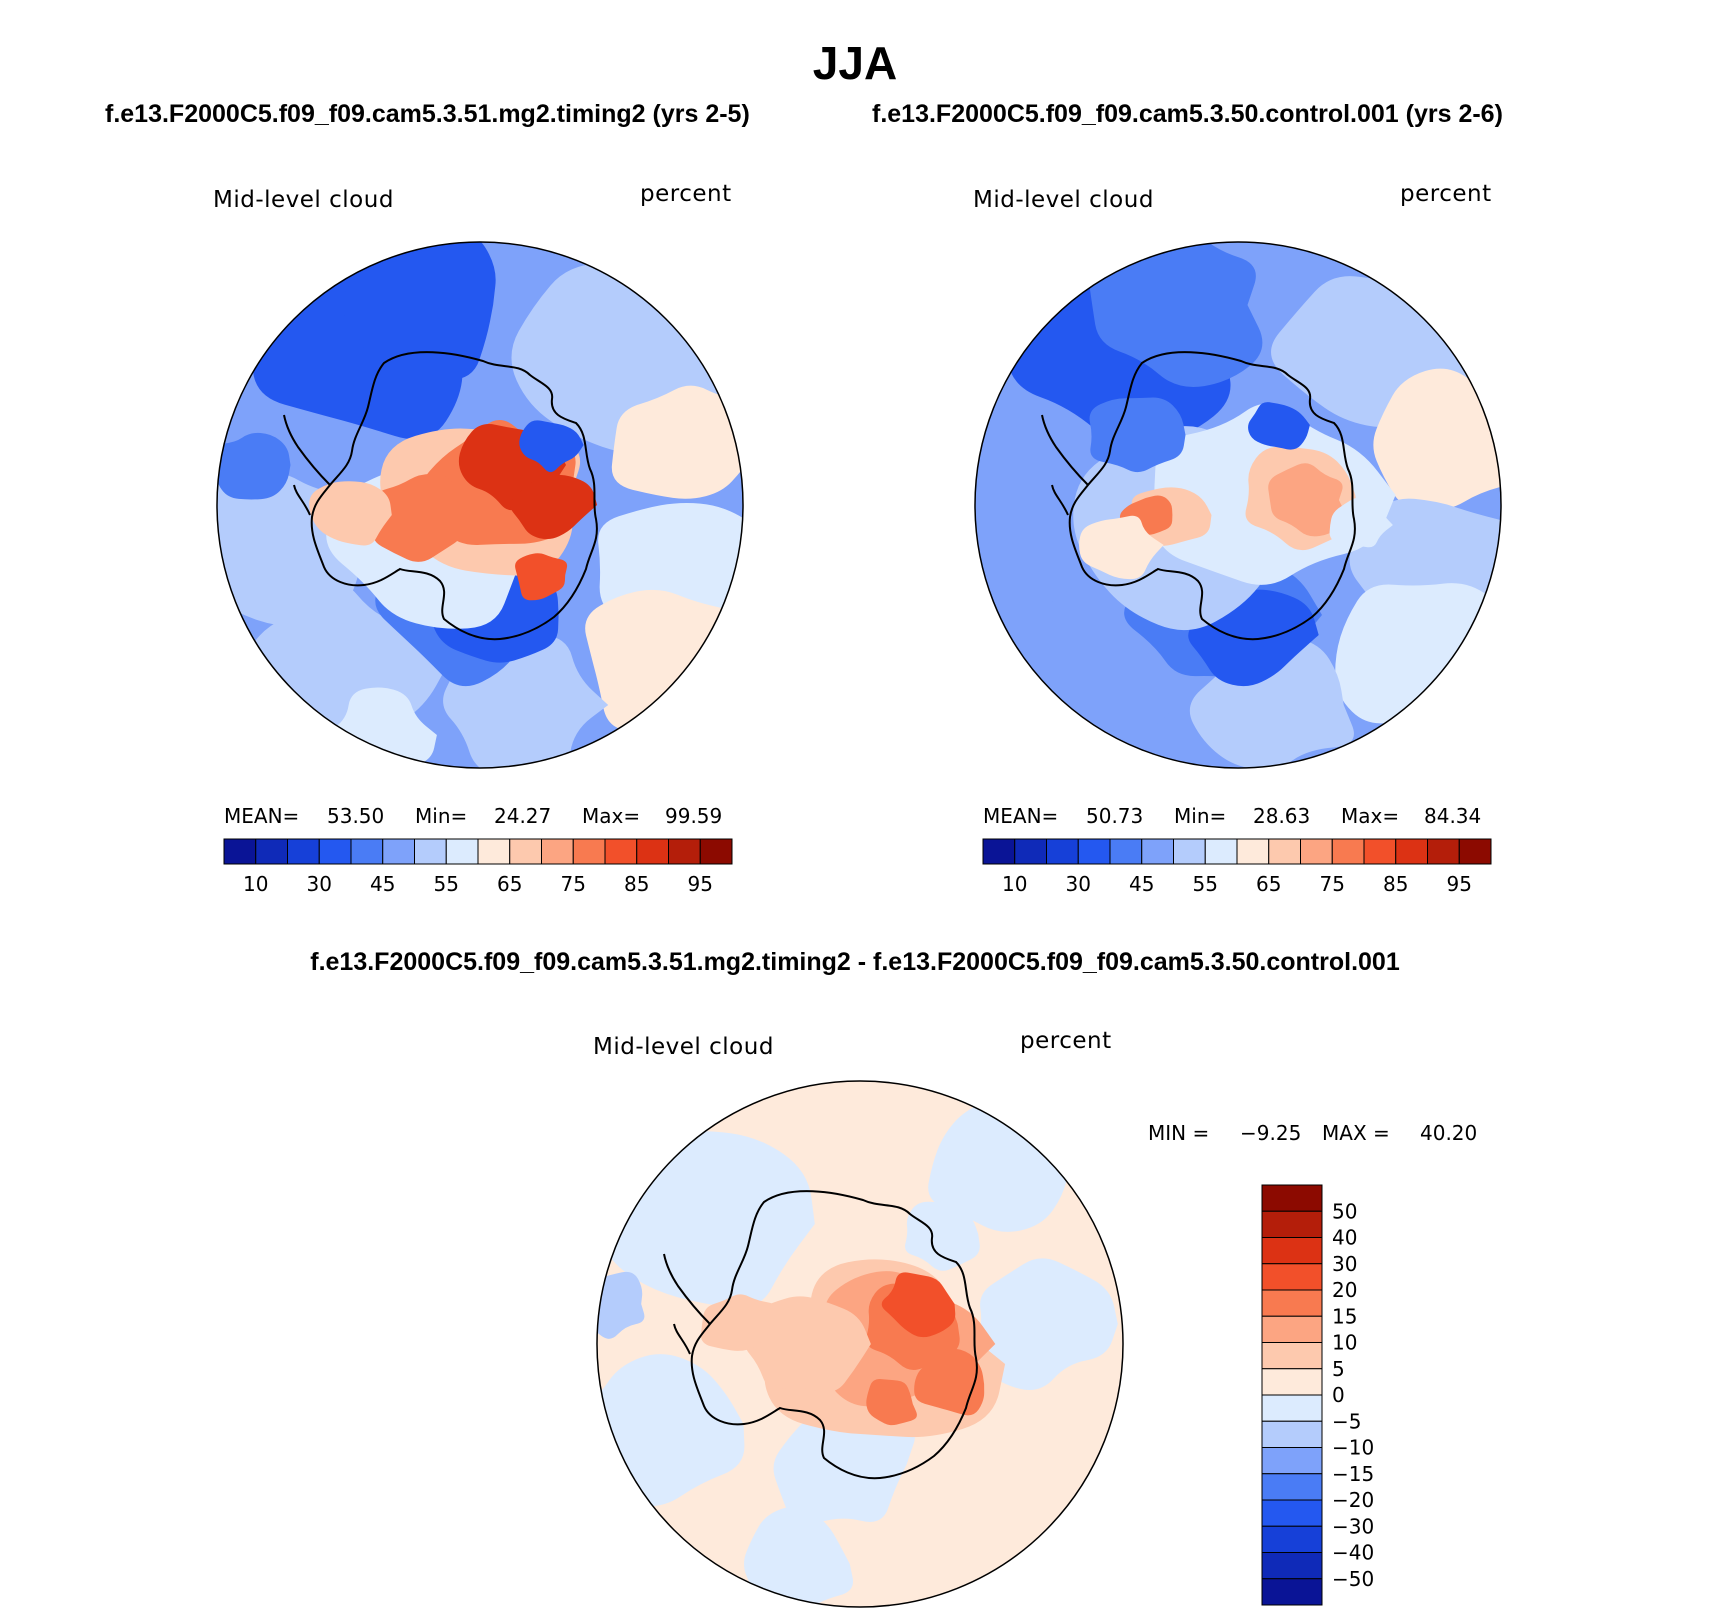  What do you see at coordinates (573, 884) in the screenshot?
I see `panel1-colorbar-tick-label-5: 75` at bounding box center [573, 884].